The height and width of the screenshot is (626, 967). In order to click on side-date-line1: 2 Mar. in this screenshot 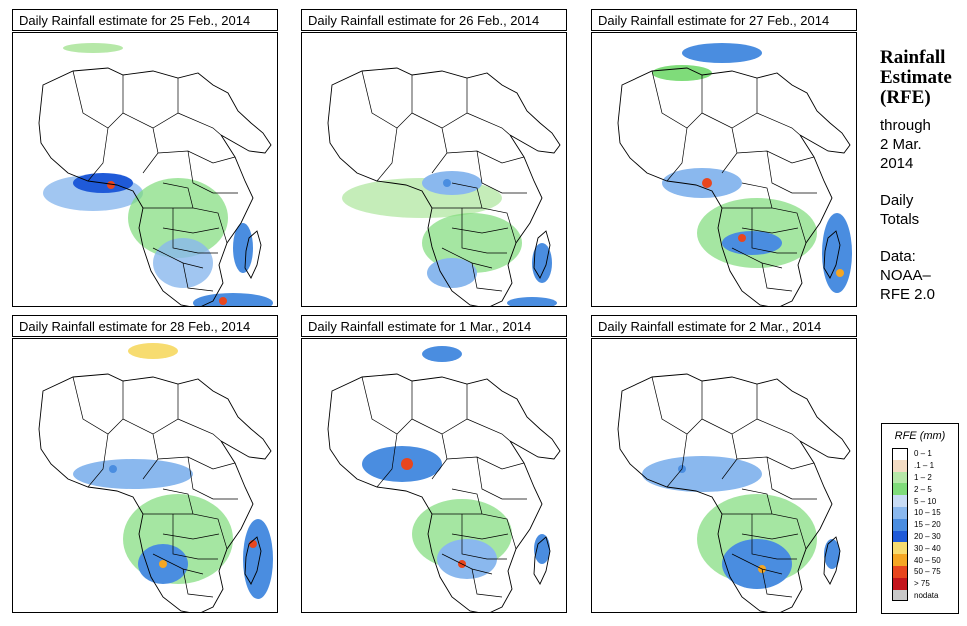, I will do `click(901, 144)`.